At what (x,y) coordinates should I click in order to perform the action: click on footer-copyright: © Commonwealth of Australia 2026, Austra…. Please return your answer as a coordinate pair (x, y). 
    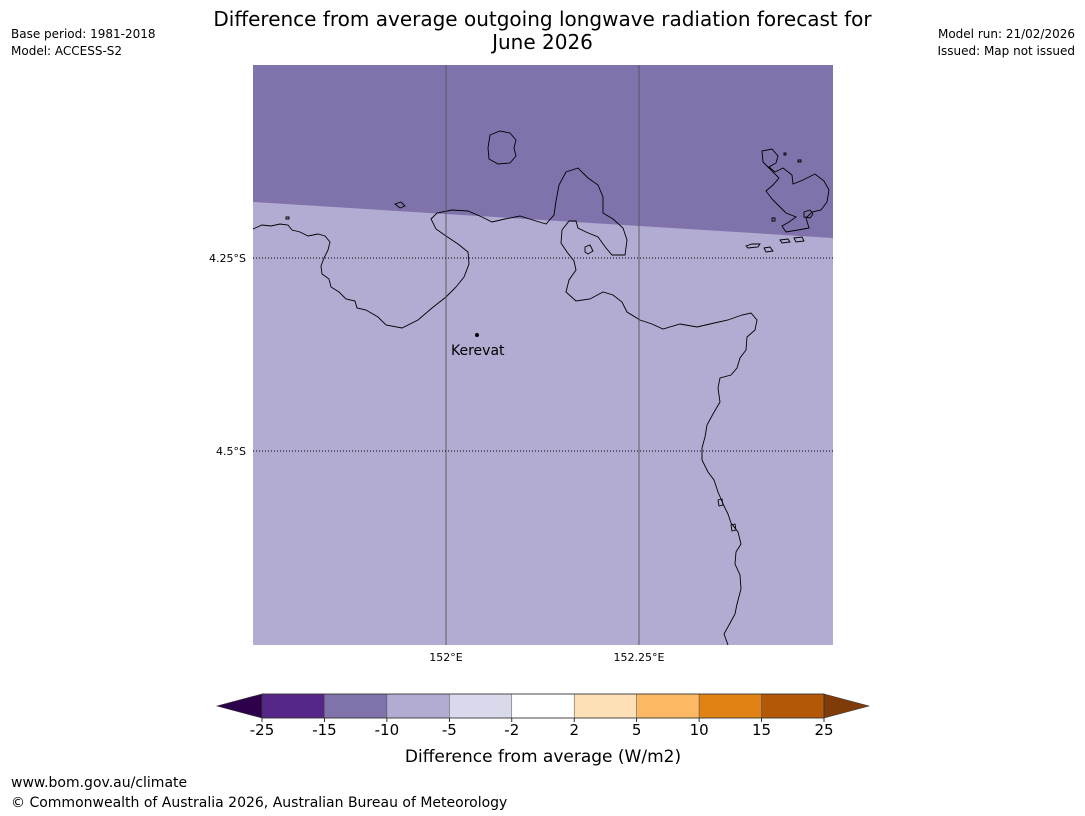
    Looking at the image, I should click on (259, 803).